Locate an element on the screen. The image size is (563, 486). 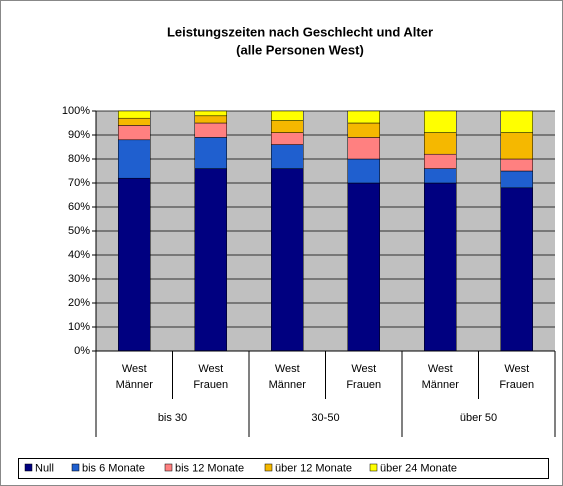
y-tick-label: 90% is located at coordinates (79, 135).